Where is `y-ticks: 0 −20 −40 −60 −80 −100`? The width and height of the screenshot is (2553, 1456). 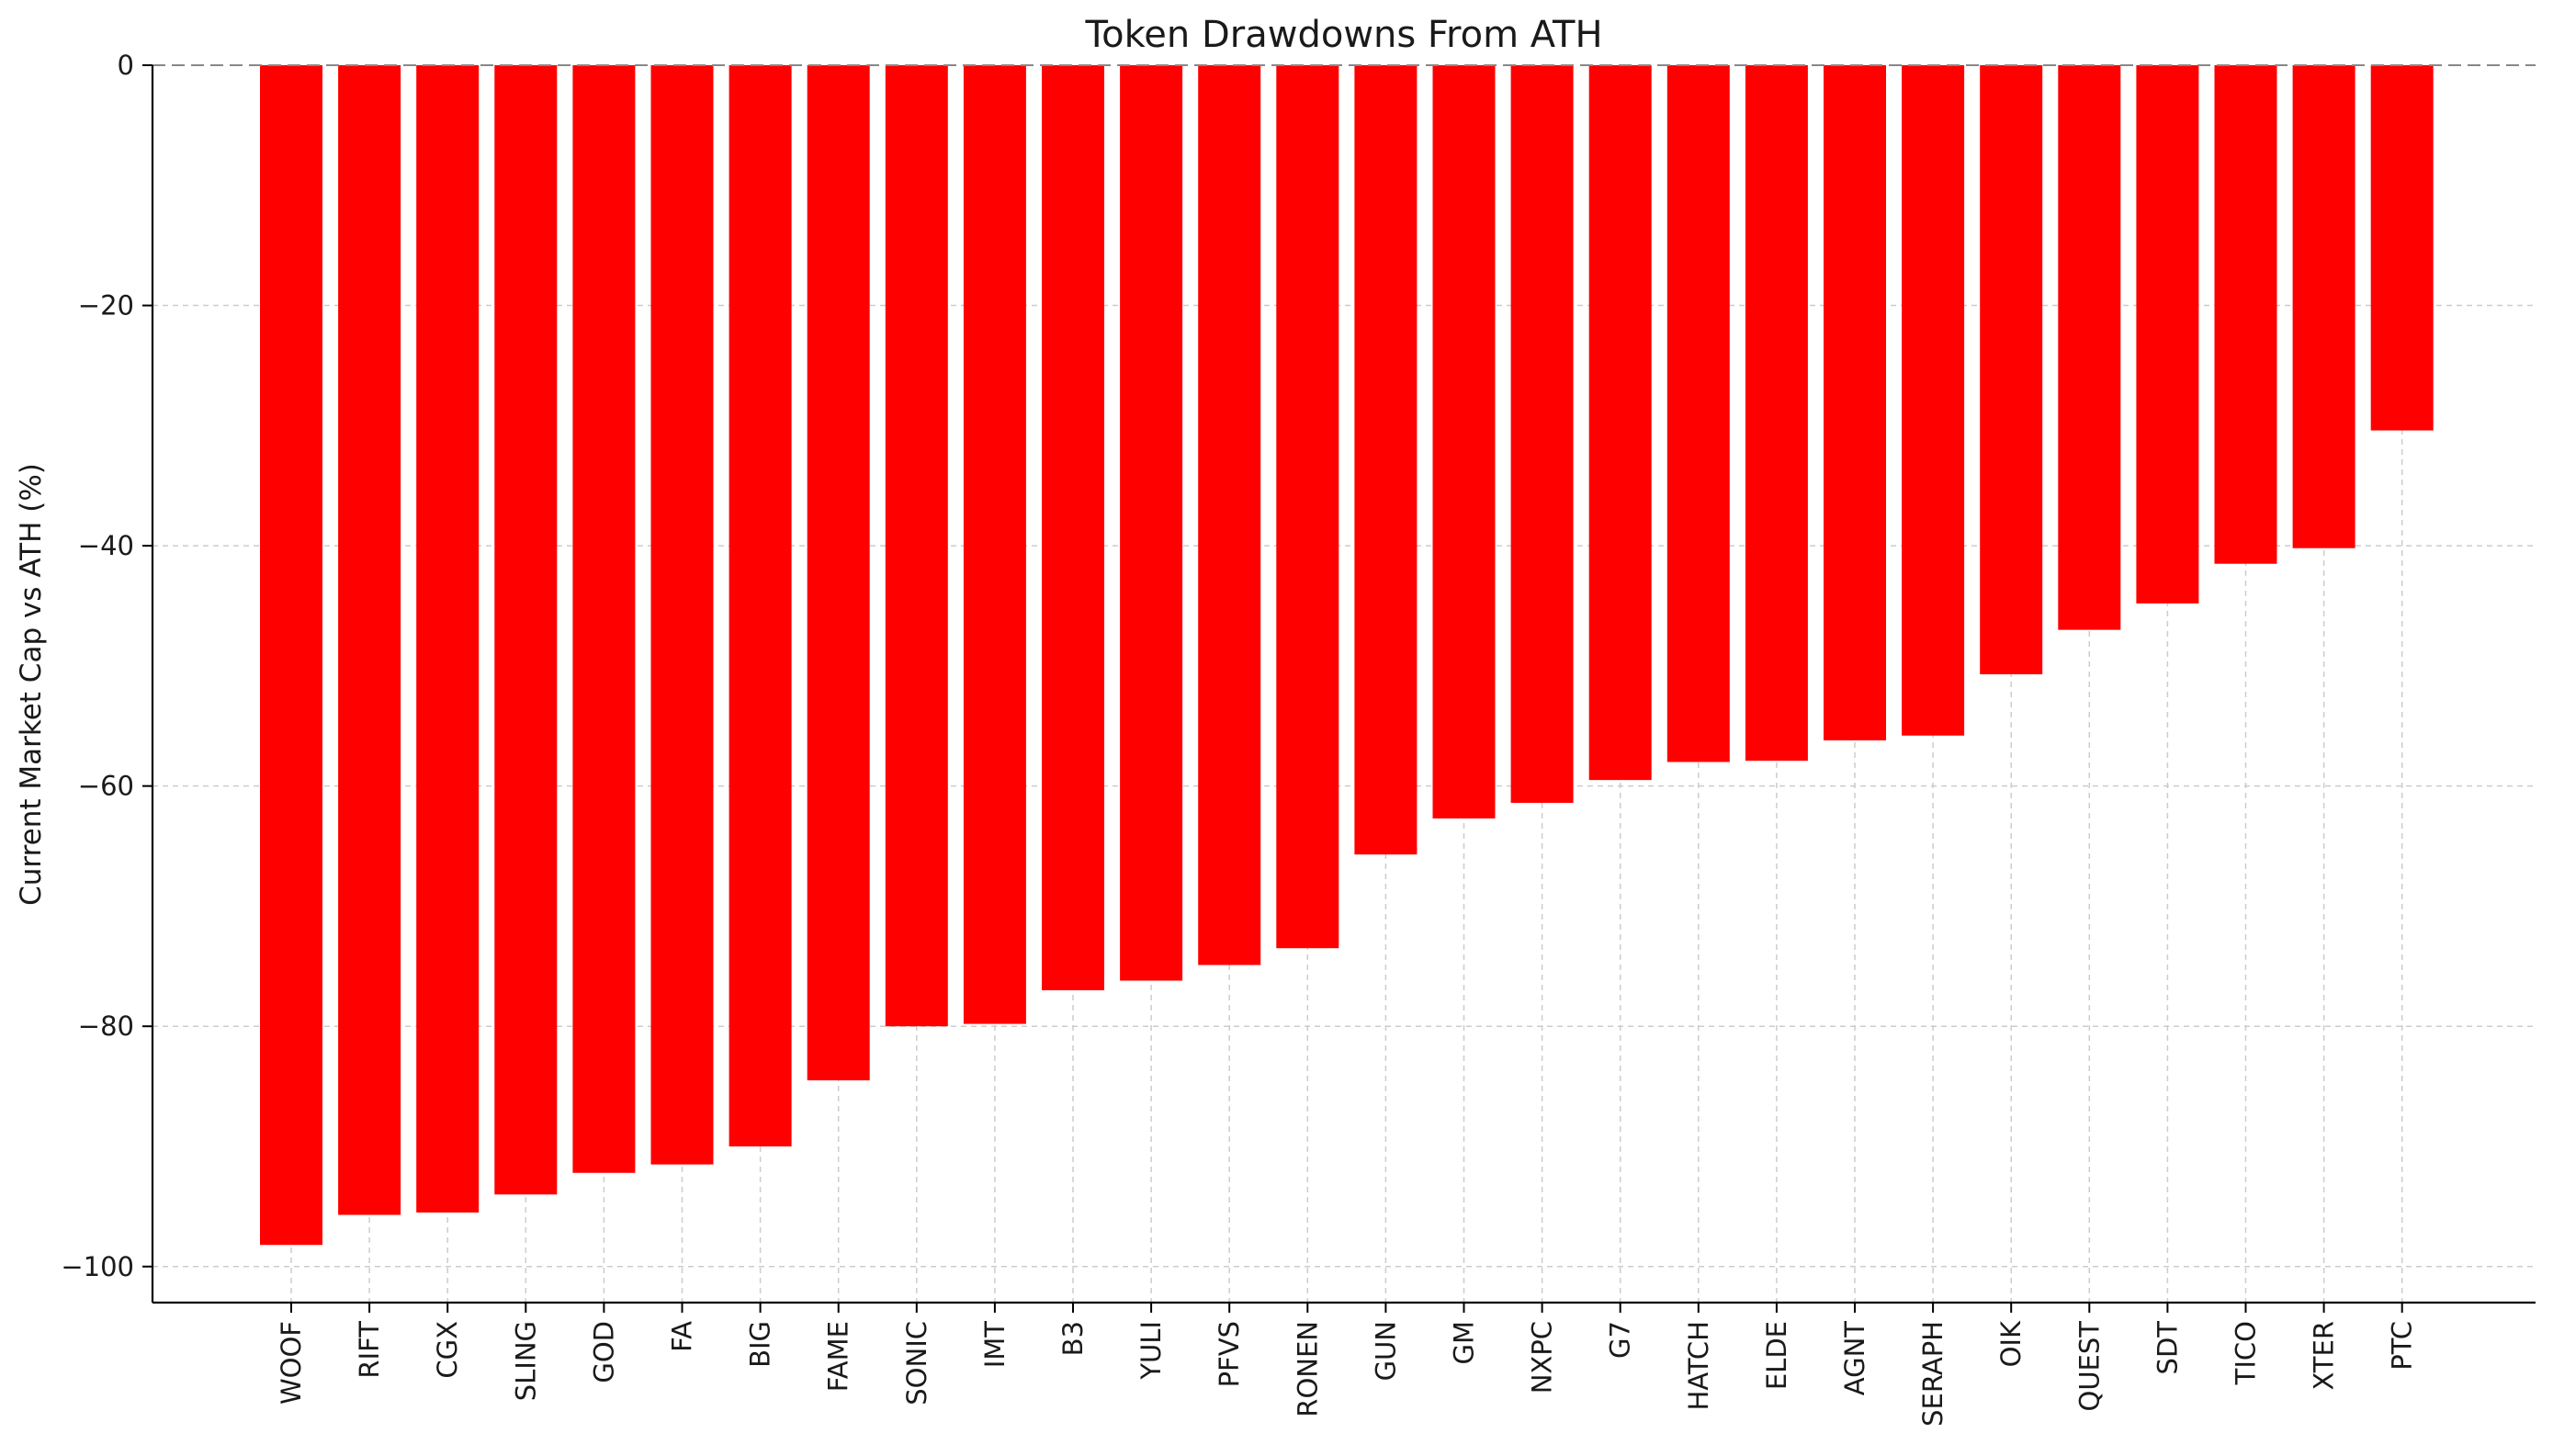 y-ticks: 0 −20 −40 −60 −80 −100 is located at coordinates (107, 666).